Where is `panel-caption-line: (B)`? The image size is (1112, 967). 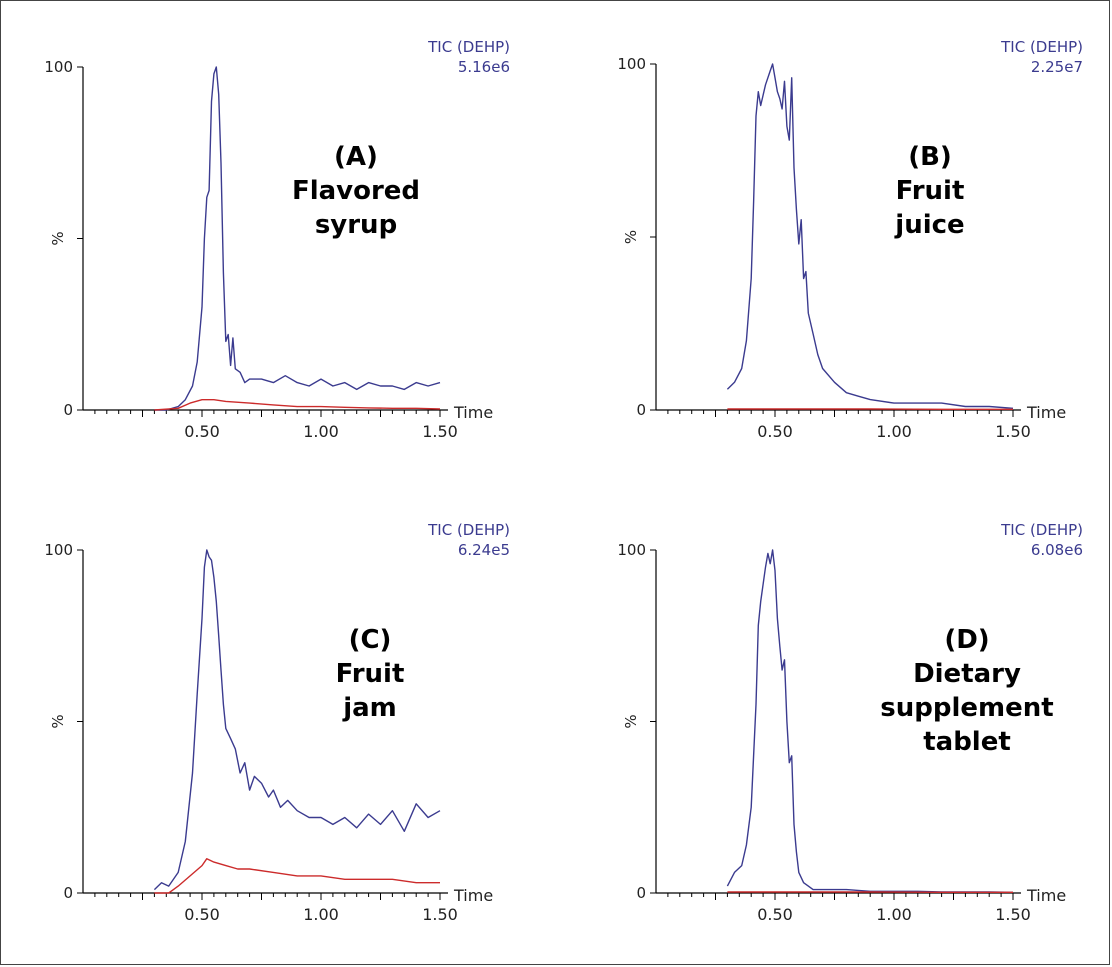
panel-caption-line: (B) is located at coordinates (930, 157).